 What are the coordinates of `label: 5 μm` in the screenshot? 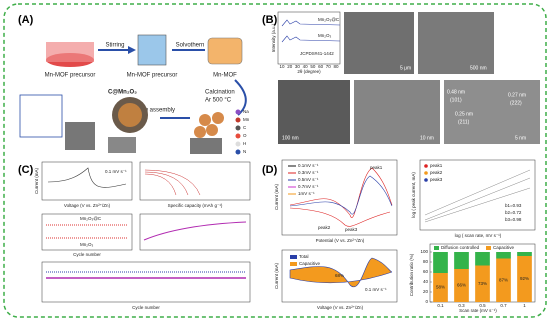 It's located at (405, 68).